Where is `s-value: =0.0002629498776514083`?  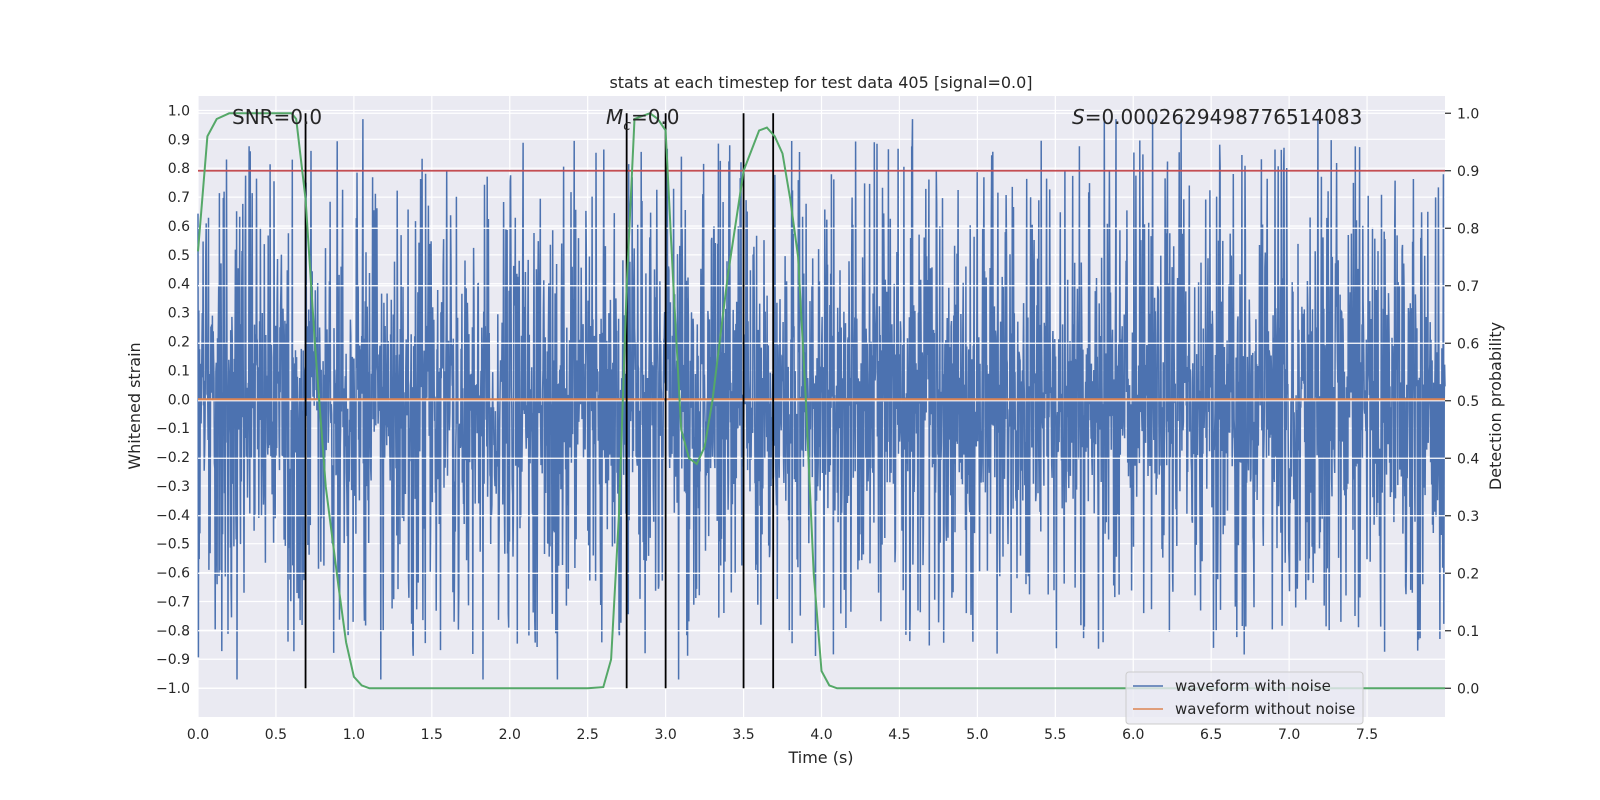 s-value: =0.0002629498776514083 is located at coordinates (1224, 117).